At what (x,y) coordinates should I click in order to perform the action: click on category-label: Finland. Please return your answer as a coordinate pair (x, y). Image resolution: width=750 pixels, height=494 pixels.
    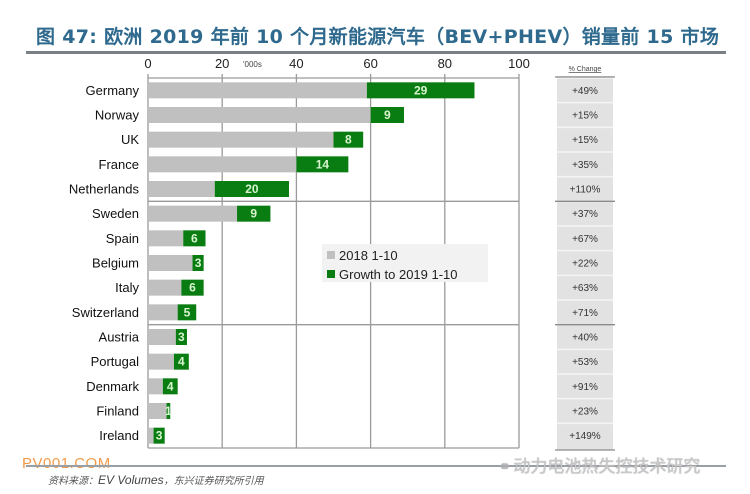
    Looking at the image, I should click on (117, 411).